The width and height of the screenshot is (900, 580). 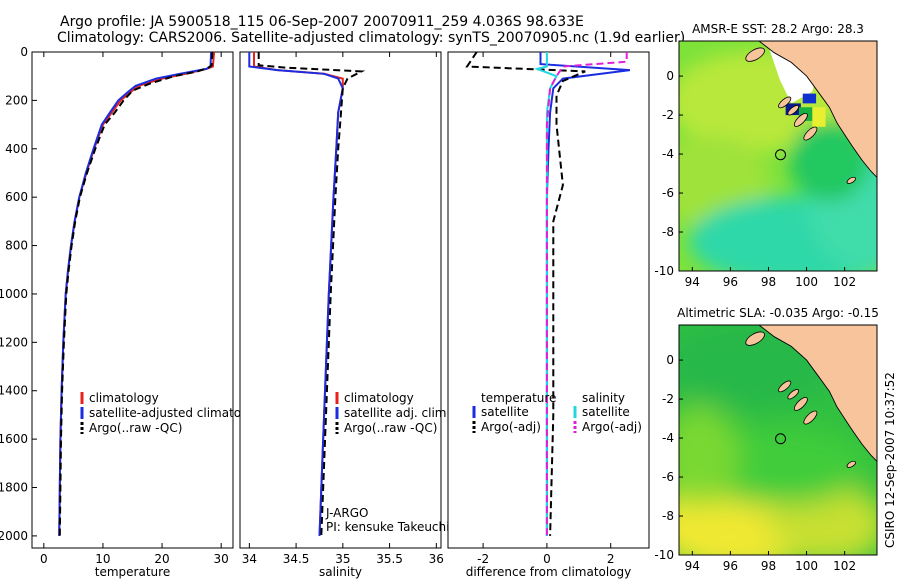 I want to click on y-tick-label: 600, so click(x=16, y=197).